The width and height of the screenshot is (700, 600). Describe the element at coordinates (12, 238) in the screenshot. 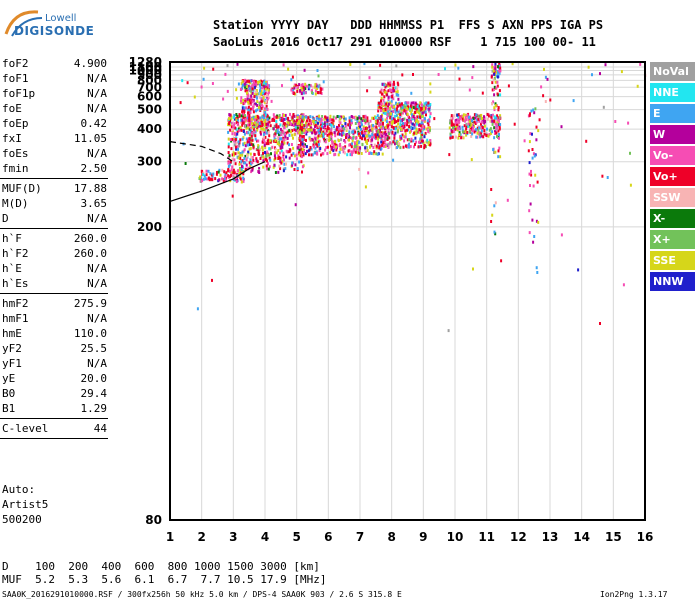

I see `param-name: h`F` at that location.